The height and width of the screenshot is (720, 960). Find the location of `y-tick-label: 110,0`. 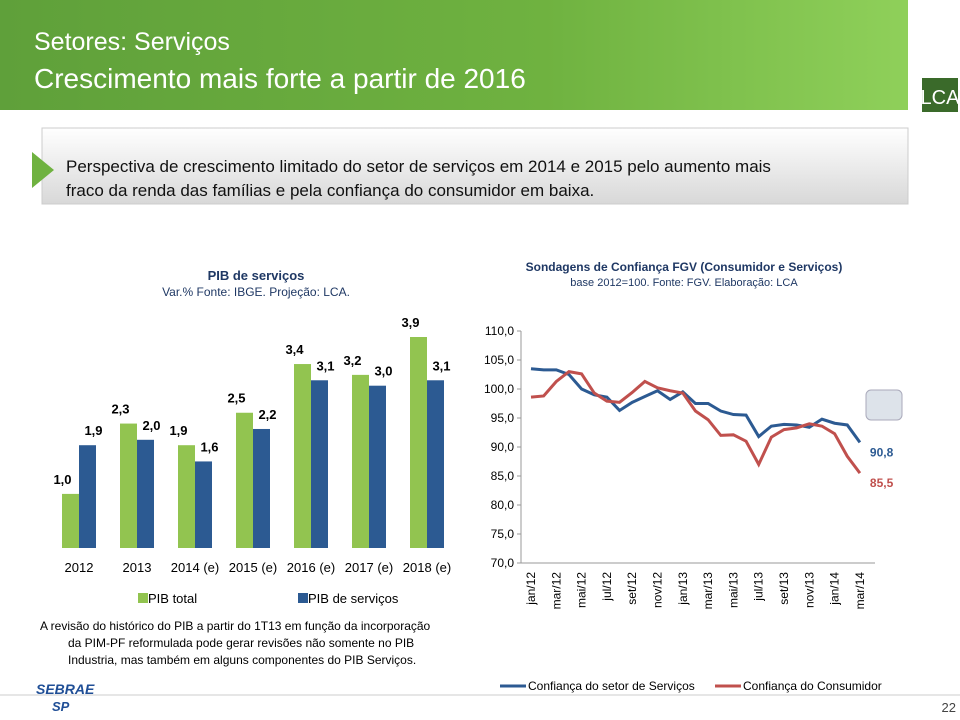

y-tick-label: 110,0 is located at coordinates (499, 331).